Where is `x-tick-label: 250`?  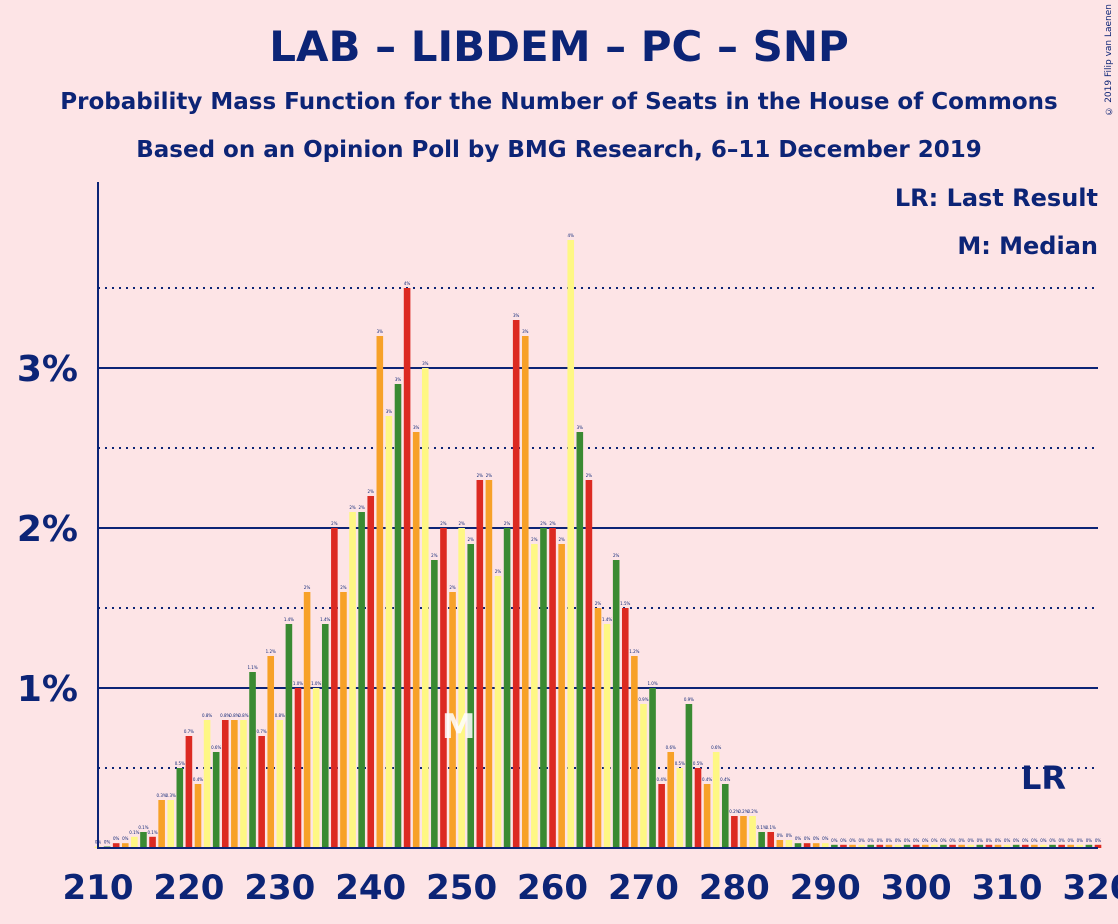
x-tick-label: 250 is located at coordinates (461, 888).